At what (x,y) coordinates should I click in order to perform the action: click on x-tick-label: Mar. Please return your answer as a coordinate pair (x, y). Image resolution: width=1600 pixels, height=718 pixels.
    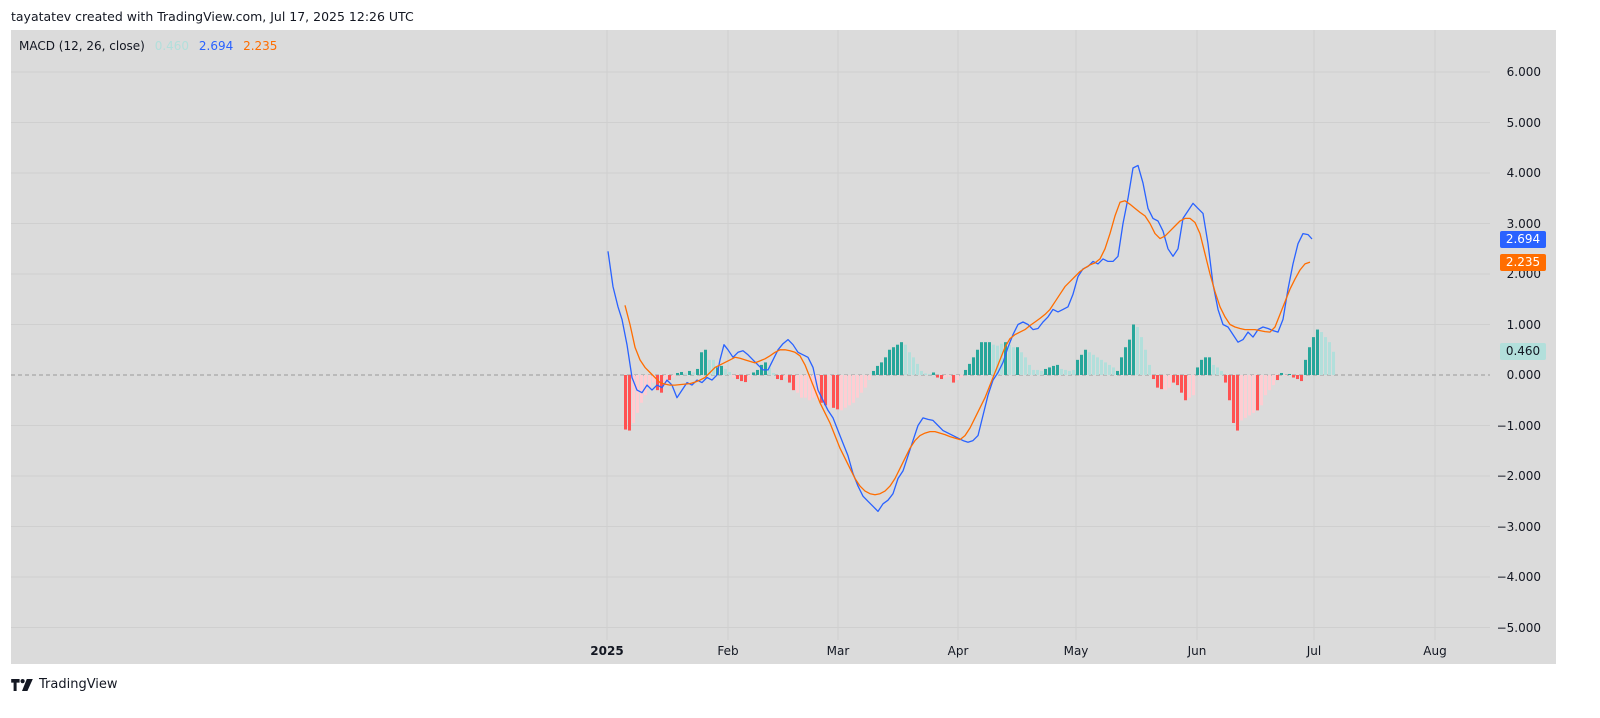
    Looking at the image, I should click on (838, 651).